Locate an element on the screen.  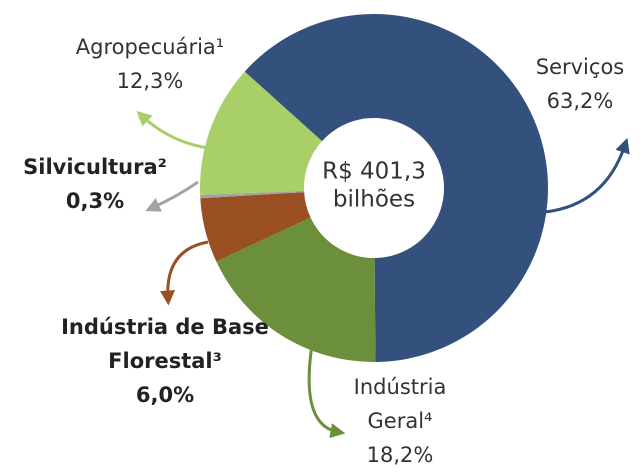
value-label: 12,3% is located at coordinates (150, 81).